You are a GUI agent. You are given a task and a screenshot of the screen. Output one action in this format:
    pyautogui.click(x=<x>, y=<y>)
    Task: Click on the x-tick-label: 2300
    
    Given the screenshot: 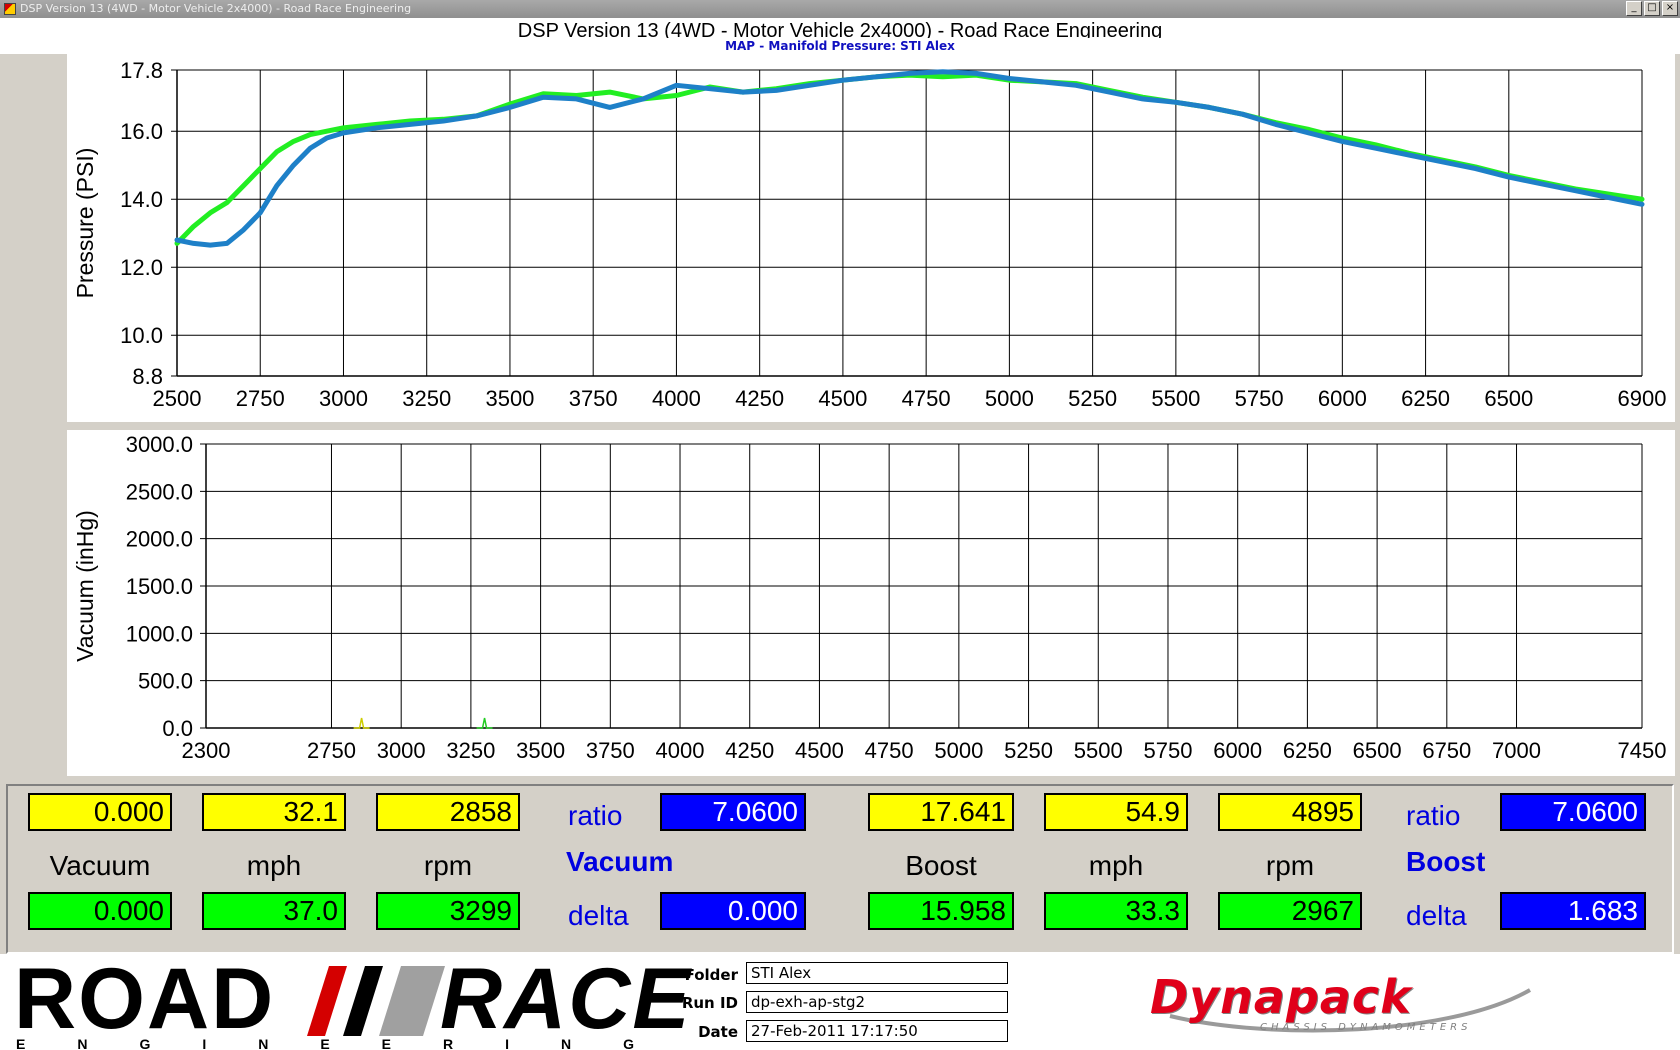 What is the action you would take?
    pyautogui.click(x=206, y=750)
    